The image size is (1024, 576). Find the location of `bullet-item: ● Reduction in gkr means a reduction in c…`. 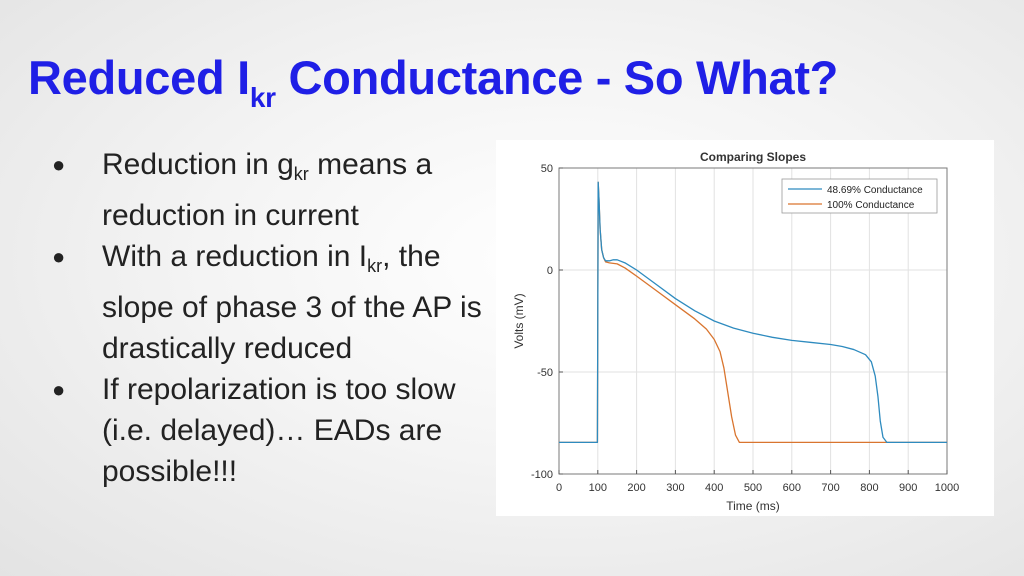

bullet-item: ● Reduction in gkr means a reduction in c… is located at coordinates (277, 190).